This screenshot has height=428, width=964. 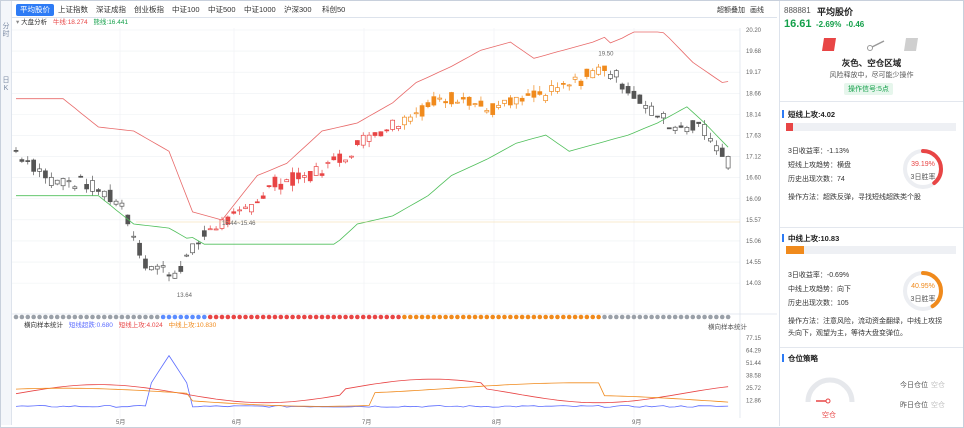 I want to click on short-count: 历史出现次数：74, so click(x=816, y=179).